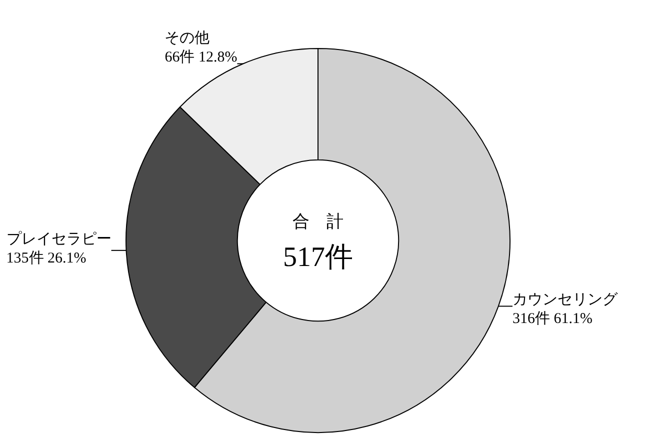 The width and height of the screenshot is (648, 443). What do you see at coordinates (59, 239) in the screenshot?
I see `slice-label: プレイセラピー` at bounding box center [59, 239].